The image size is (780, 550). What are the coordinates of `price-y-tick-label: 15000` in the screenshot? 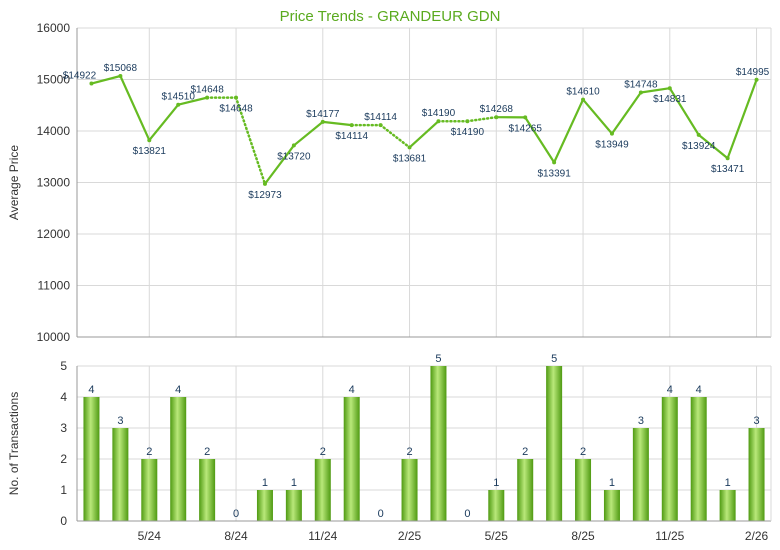 It's located at (54, 80).